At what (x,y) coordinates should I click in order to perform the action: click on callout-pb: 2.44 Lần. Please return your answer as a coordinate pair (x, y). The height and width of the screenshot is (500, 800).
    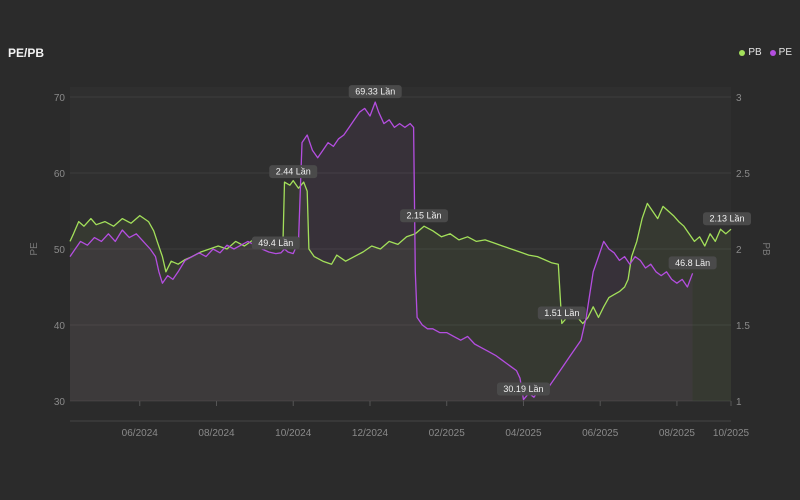
    Looking at the image, I should click on (293, 172).